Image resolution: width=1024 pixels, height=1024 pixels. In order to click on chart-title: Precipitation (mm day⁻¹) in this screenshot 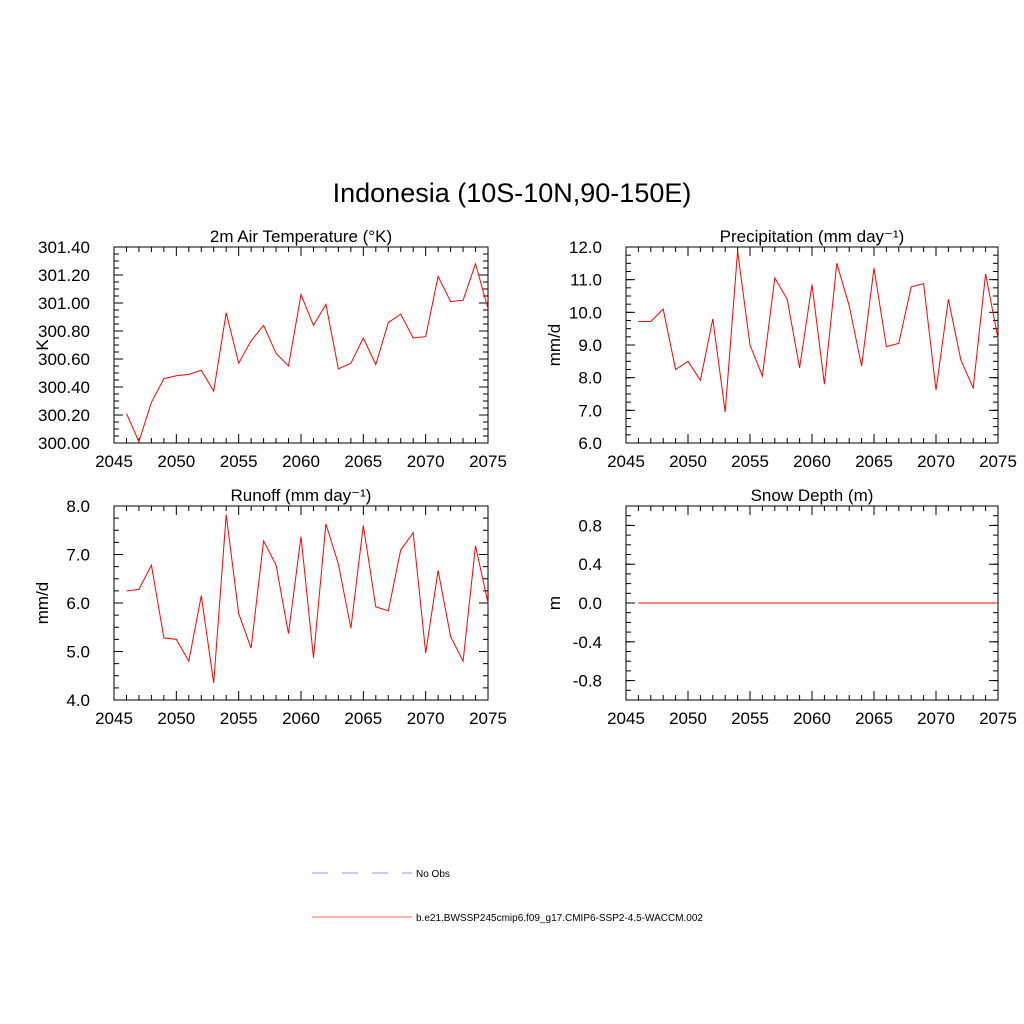, I will do `click(812, 236)`.